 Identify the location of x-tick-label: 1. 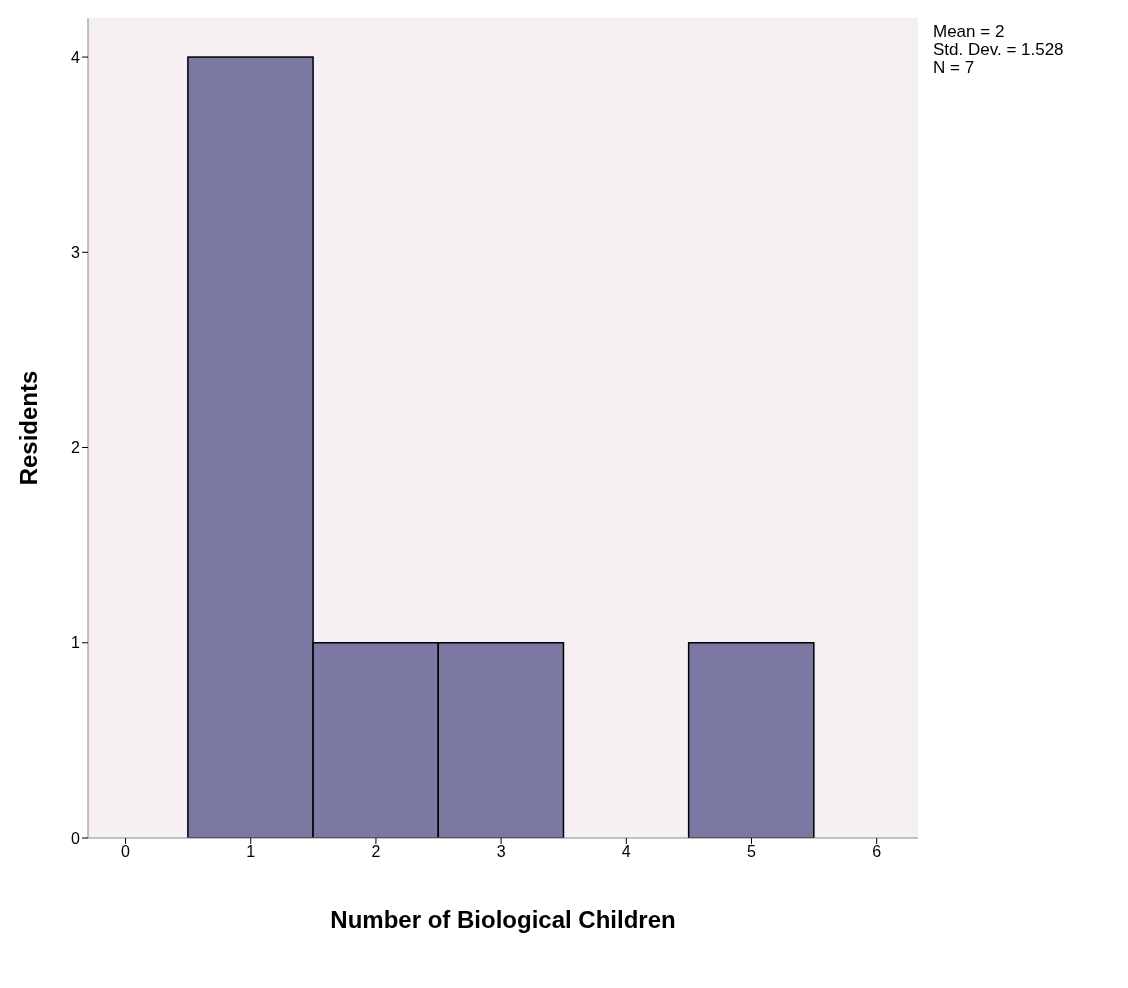
(251, 852).